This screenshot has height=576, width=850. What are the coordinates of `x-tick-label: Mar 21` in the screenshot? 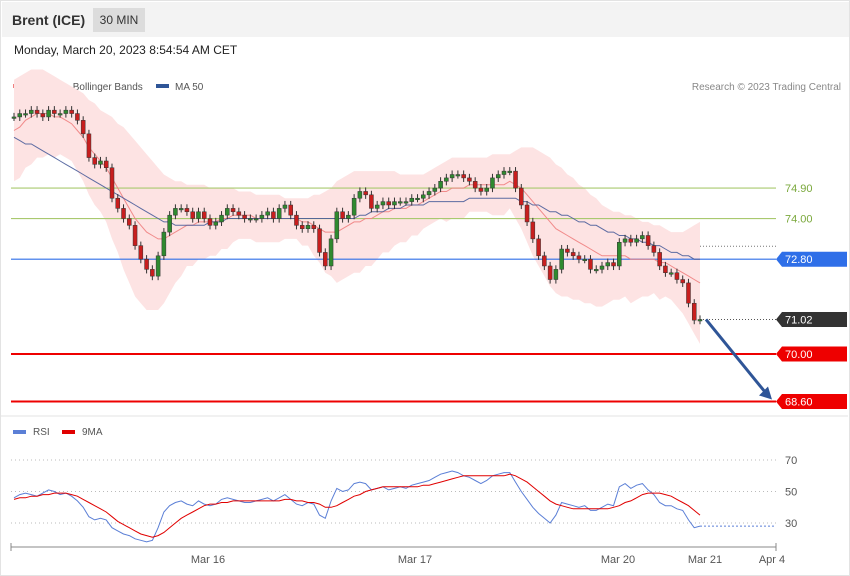 It's located at (705, 560).